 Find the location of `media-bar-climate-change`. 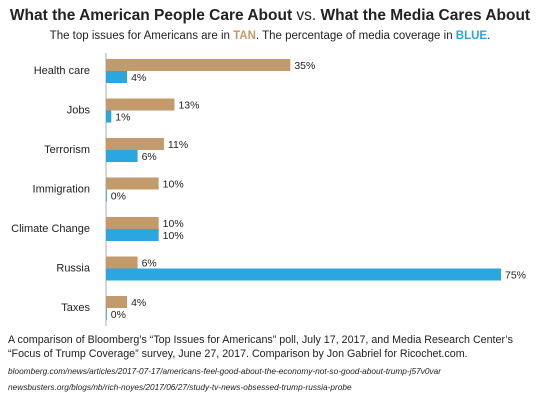

media-bar-climate-change is located at coordinates (132, 235).